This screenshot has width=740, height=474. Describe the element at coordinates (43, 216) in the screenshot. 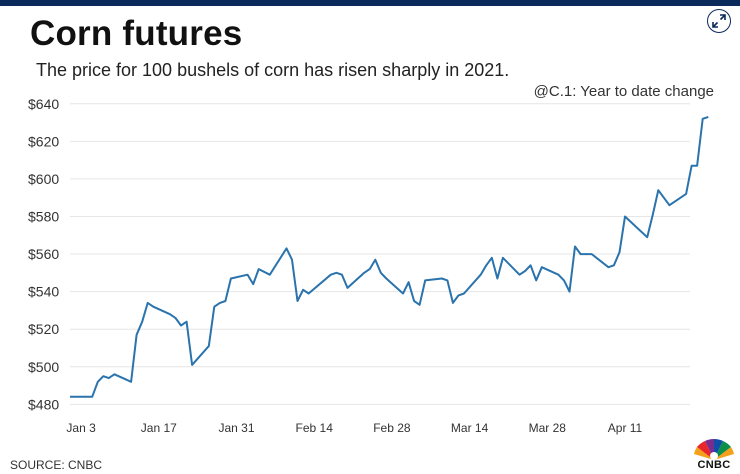

I see `y-tick-label: $580` at that location.